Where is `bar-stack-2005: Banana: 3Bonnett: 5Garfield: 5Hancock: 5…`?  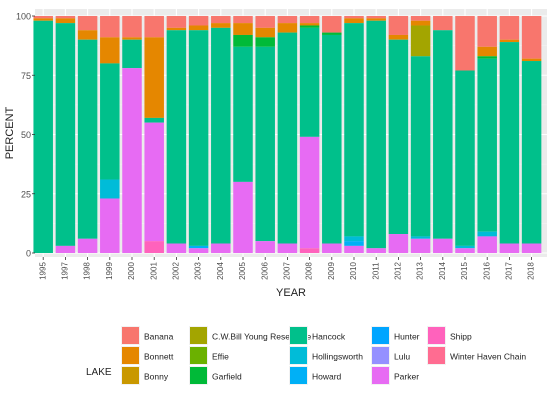
bar-stack-2005: Banana: 3Bonnett: 5Garfield: 5Hancock: 5… is located at coordinates (243, 134).